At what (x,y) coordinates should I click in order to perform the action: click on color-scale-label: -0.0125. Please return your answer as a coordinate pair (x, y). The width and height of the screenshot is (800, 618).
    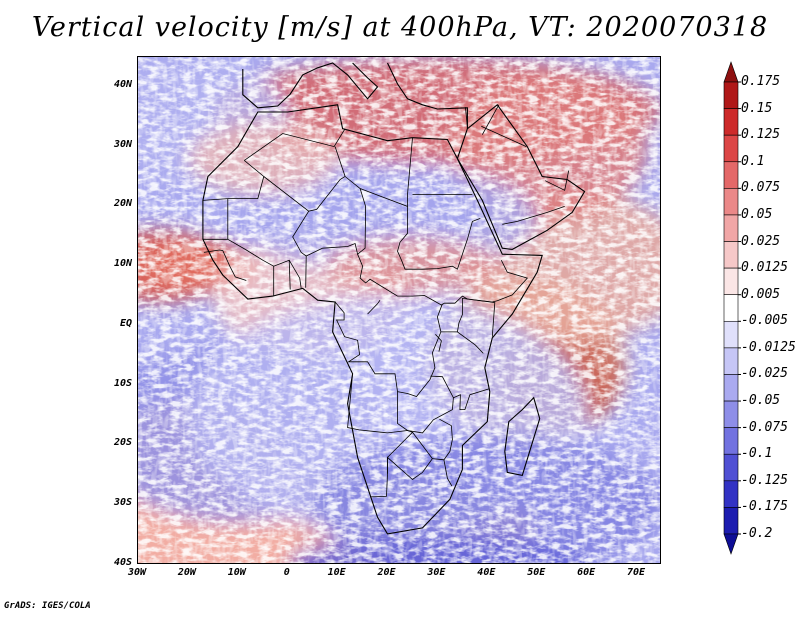
    Looking at the image, I should click on (768, 347).